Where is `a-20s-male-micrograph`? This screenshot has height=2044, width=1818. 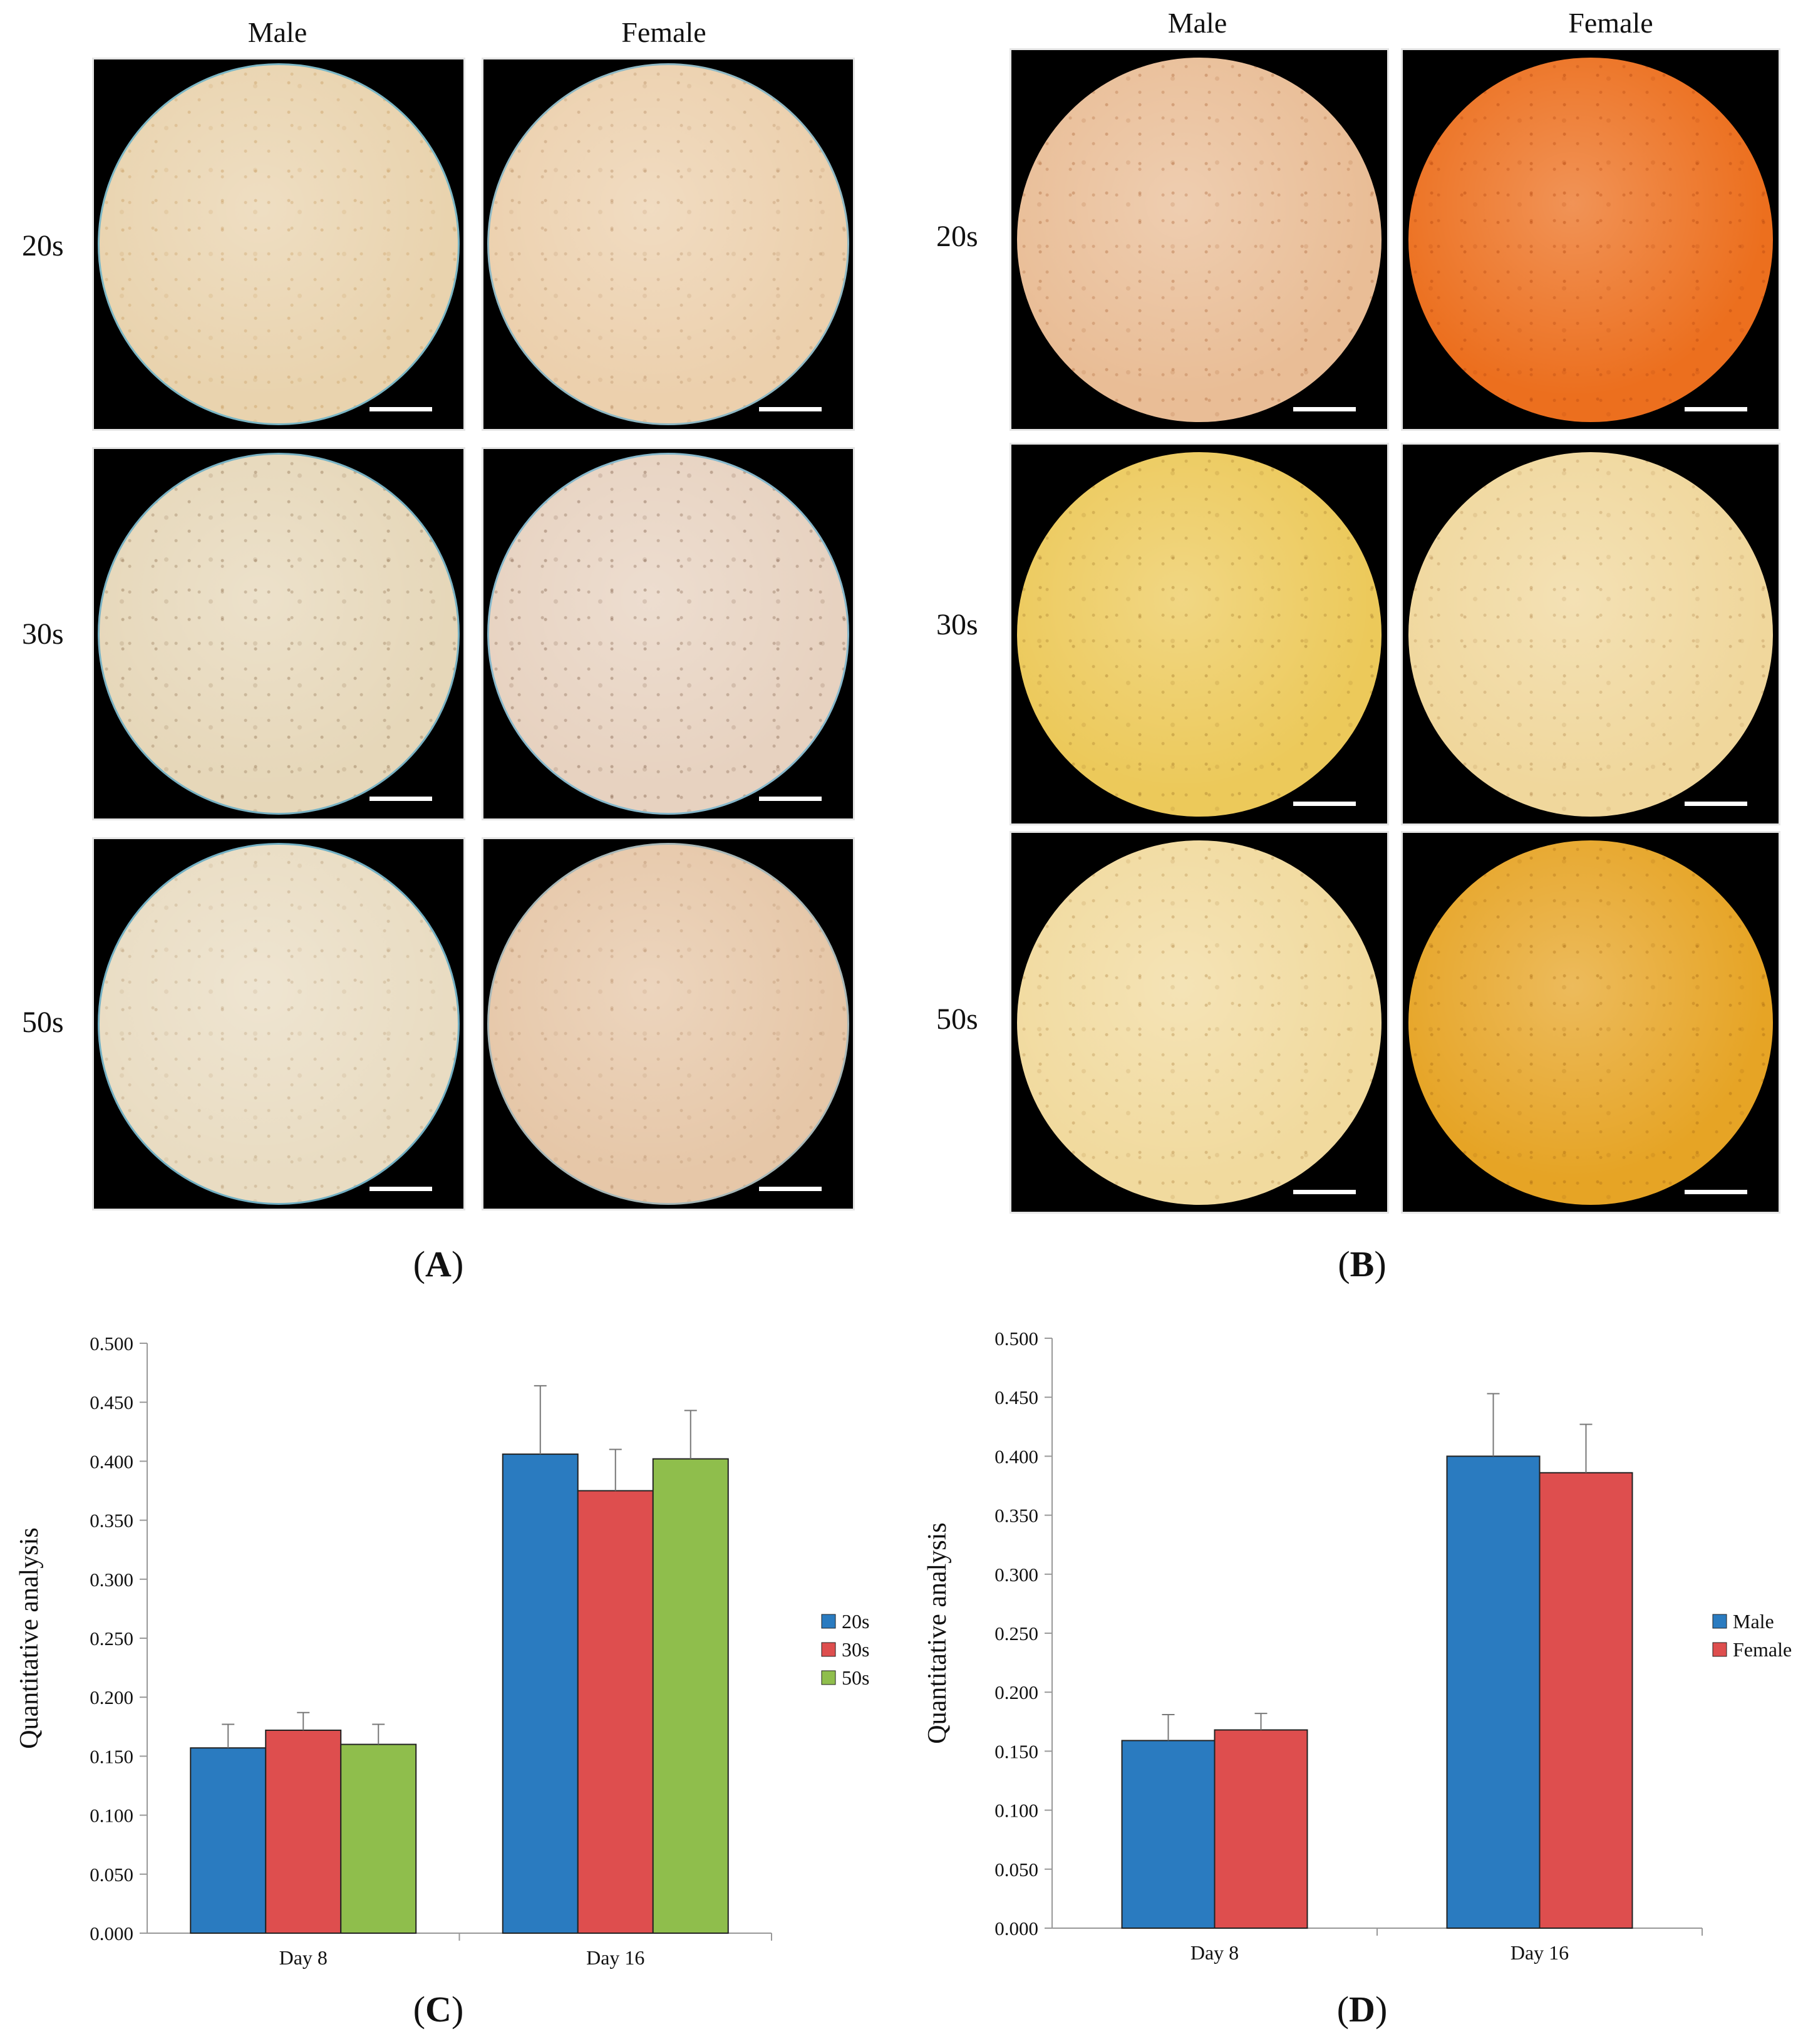
a-20s-male-micrograph is located at coordinates (278, 244).